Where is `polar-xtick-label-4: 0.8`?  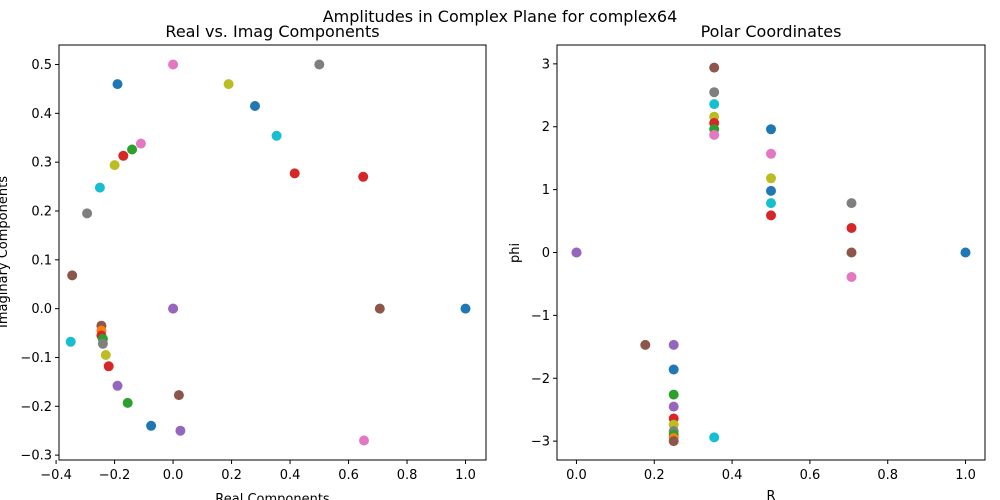
polar-xtick-label-4: 0.8 is located at coordinates (887, 475).